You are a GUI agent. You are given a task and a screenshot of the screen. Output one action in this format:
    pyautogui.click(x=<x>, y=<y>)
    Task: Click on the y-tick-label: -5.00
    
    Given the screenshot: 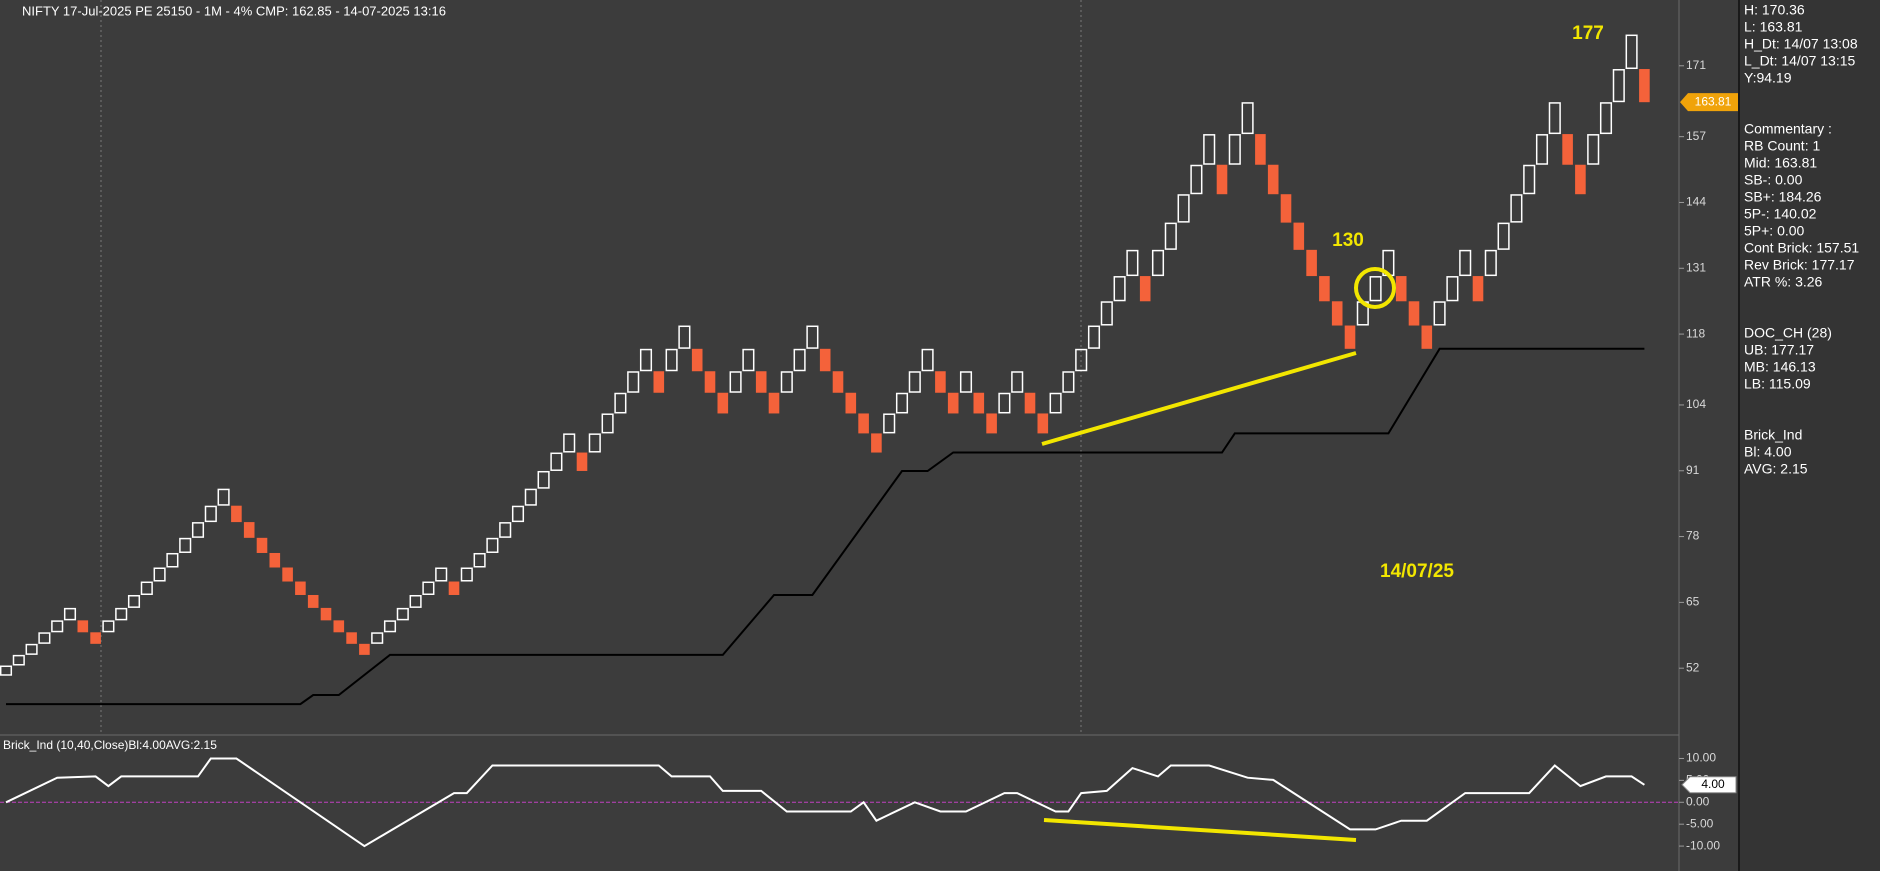 What is the action you would take?
    pyautogui.click(x=1700, y=823)
    